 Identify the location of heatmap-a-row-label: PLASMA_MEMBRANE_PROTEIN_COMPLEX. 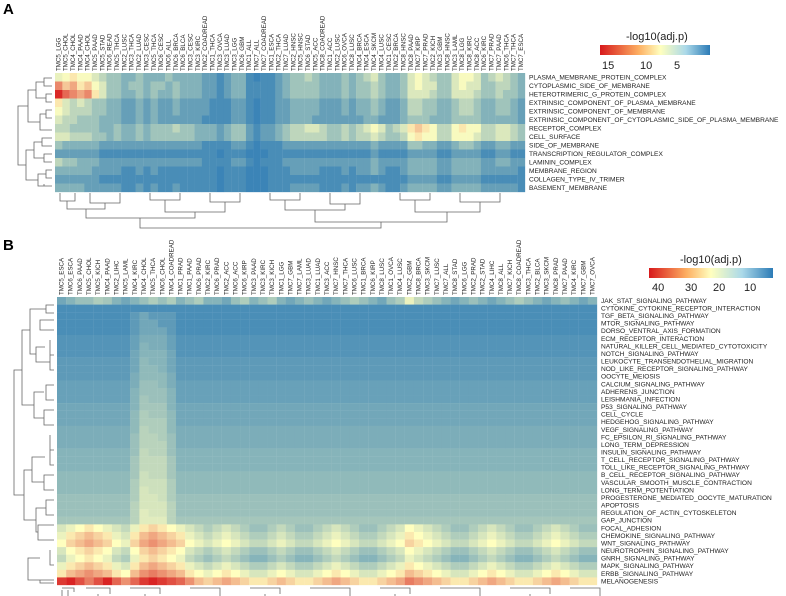
(598, 78).